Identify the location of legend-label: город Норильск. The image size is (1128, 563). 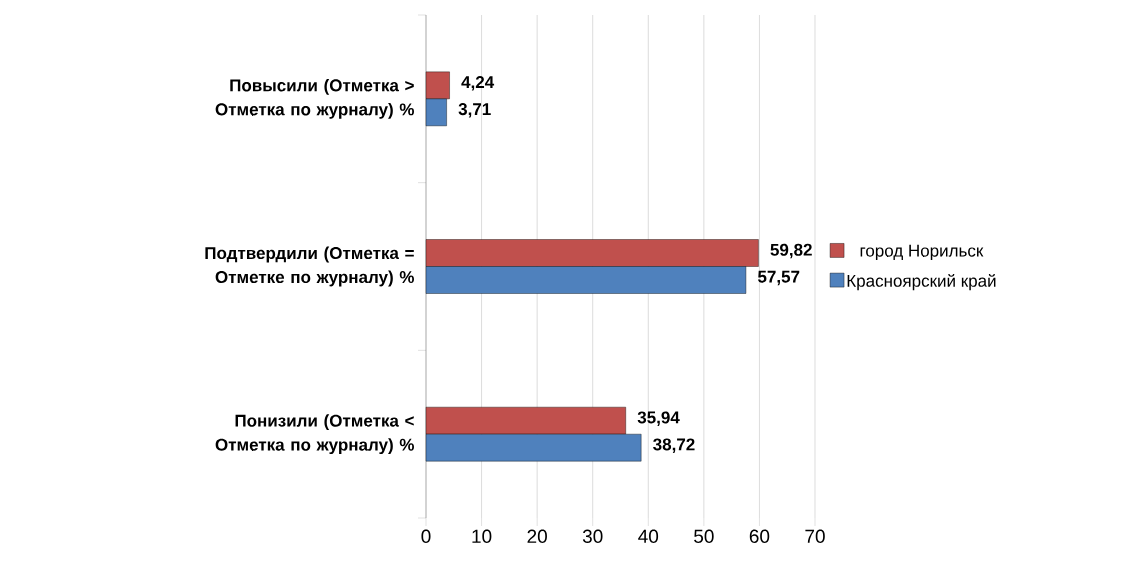
(922, 252).